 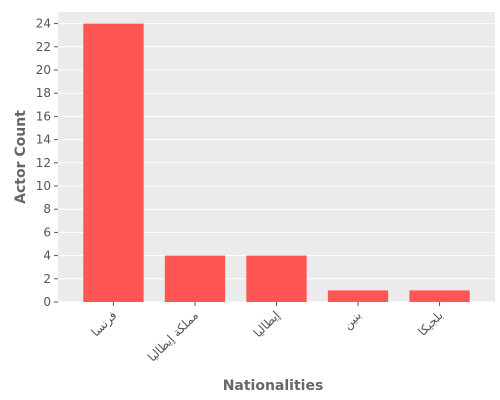 What do you see at coordinates (43, 24) in the screenshot?
I see `y-tick-label: 24` at bounding box center [43, 24].